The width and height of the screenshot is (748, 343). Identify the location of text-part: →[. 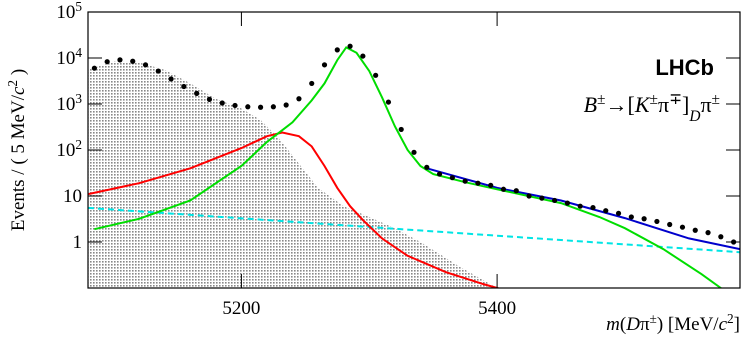
(620, 104).